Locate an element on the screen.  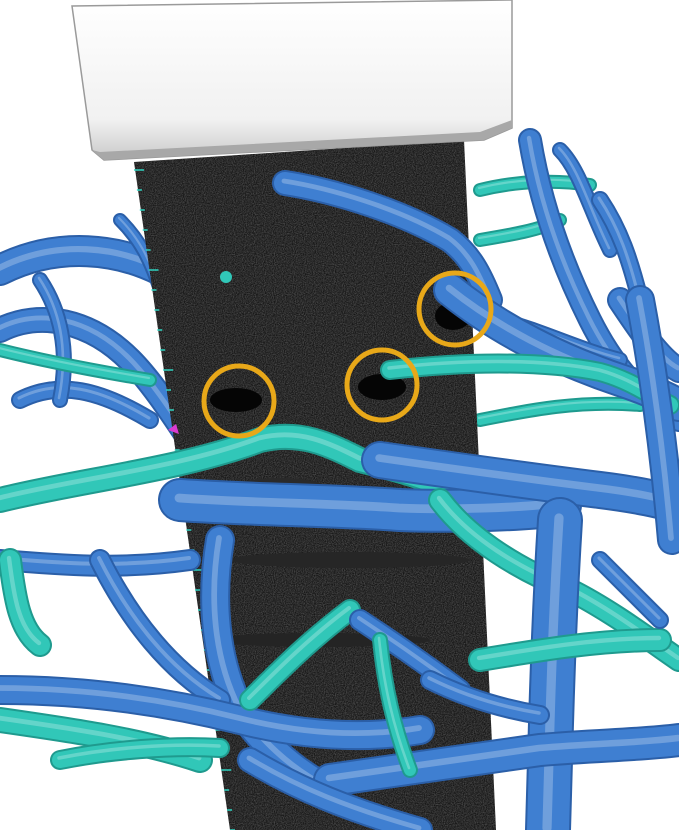
marker-rings is located at coordinates (347, 354).